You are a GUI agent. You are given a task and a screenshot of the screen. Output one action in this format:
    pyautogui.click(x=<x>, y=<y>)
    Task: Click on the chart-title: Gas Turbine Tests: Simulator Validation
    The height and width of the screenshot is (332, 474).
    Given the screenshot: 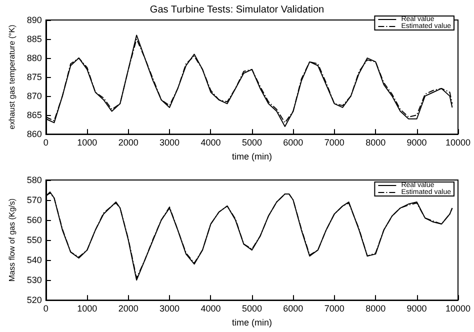 What is the action you would take?
    pyautogui.click(x=237, y=10)
    